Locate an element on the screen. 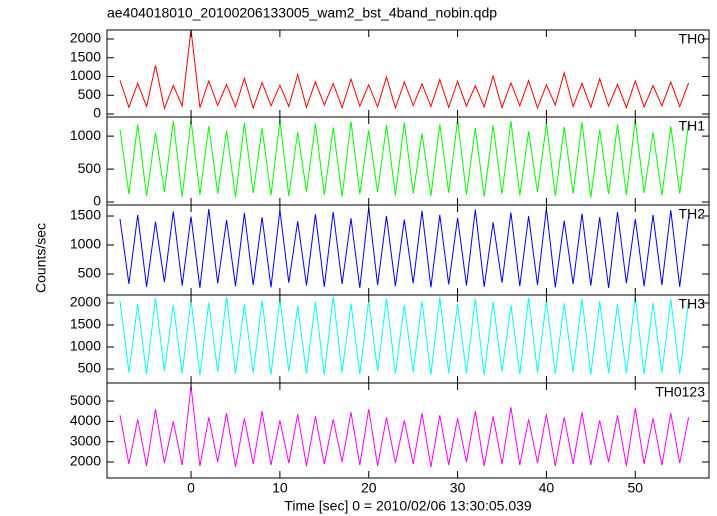 This screenshot has width=717, height=516. x-tick-label: 20 is located at coordinates (369, 488).